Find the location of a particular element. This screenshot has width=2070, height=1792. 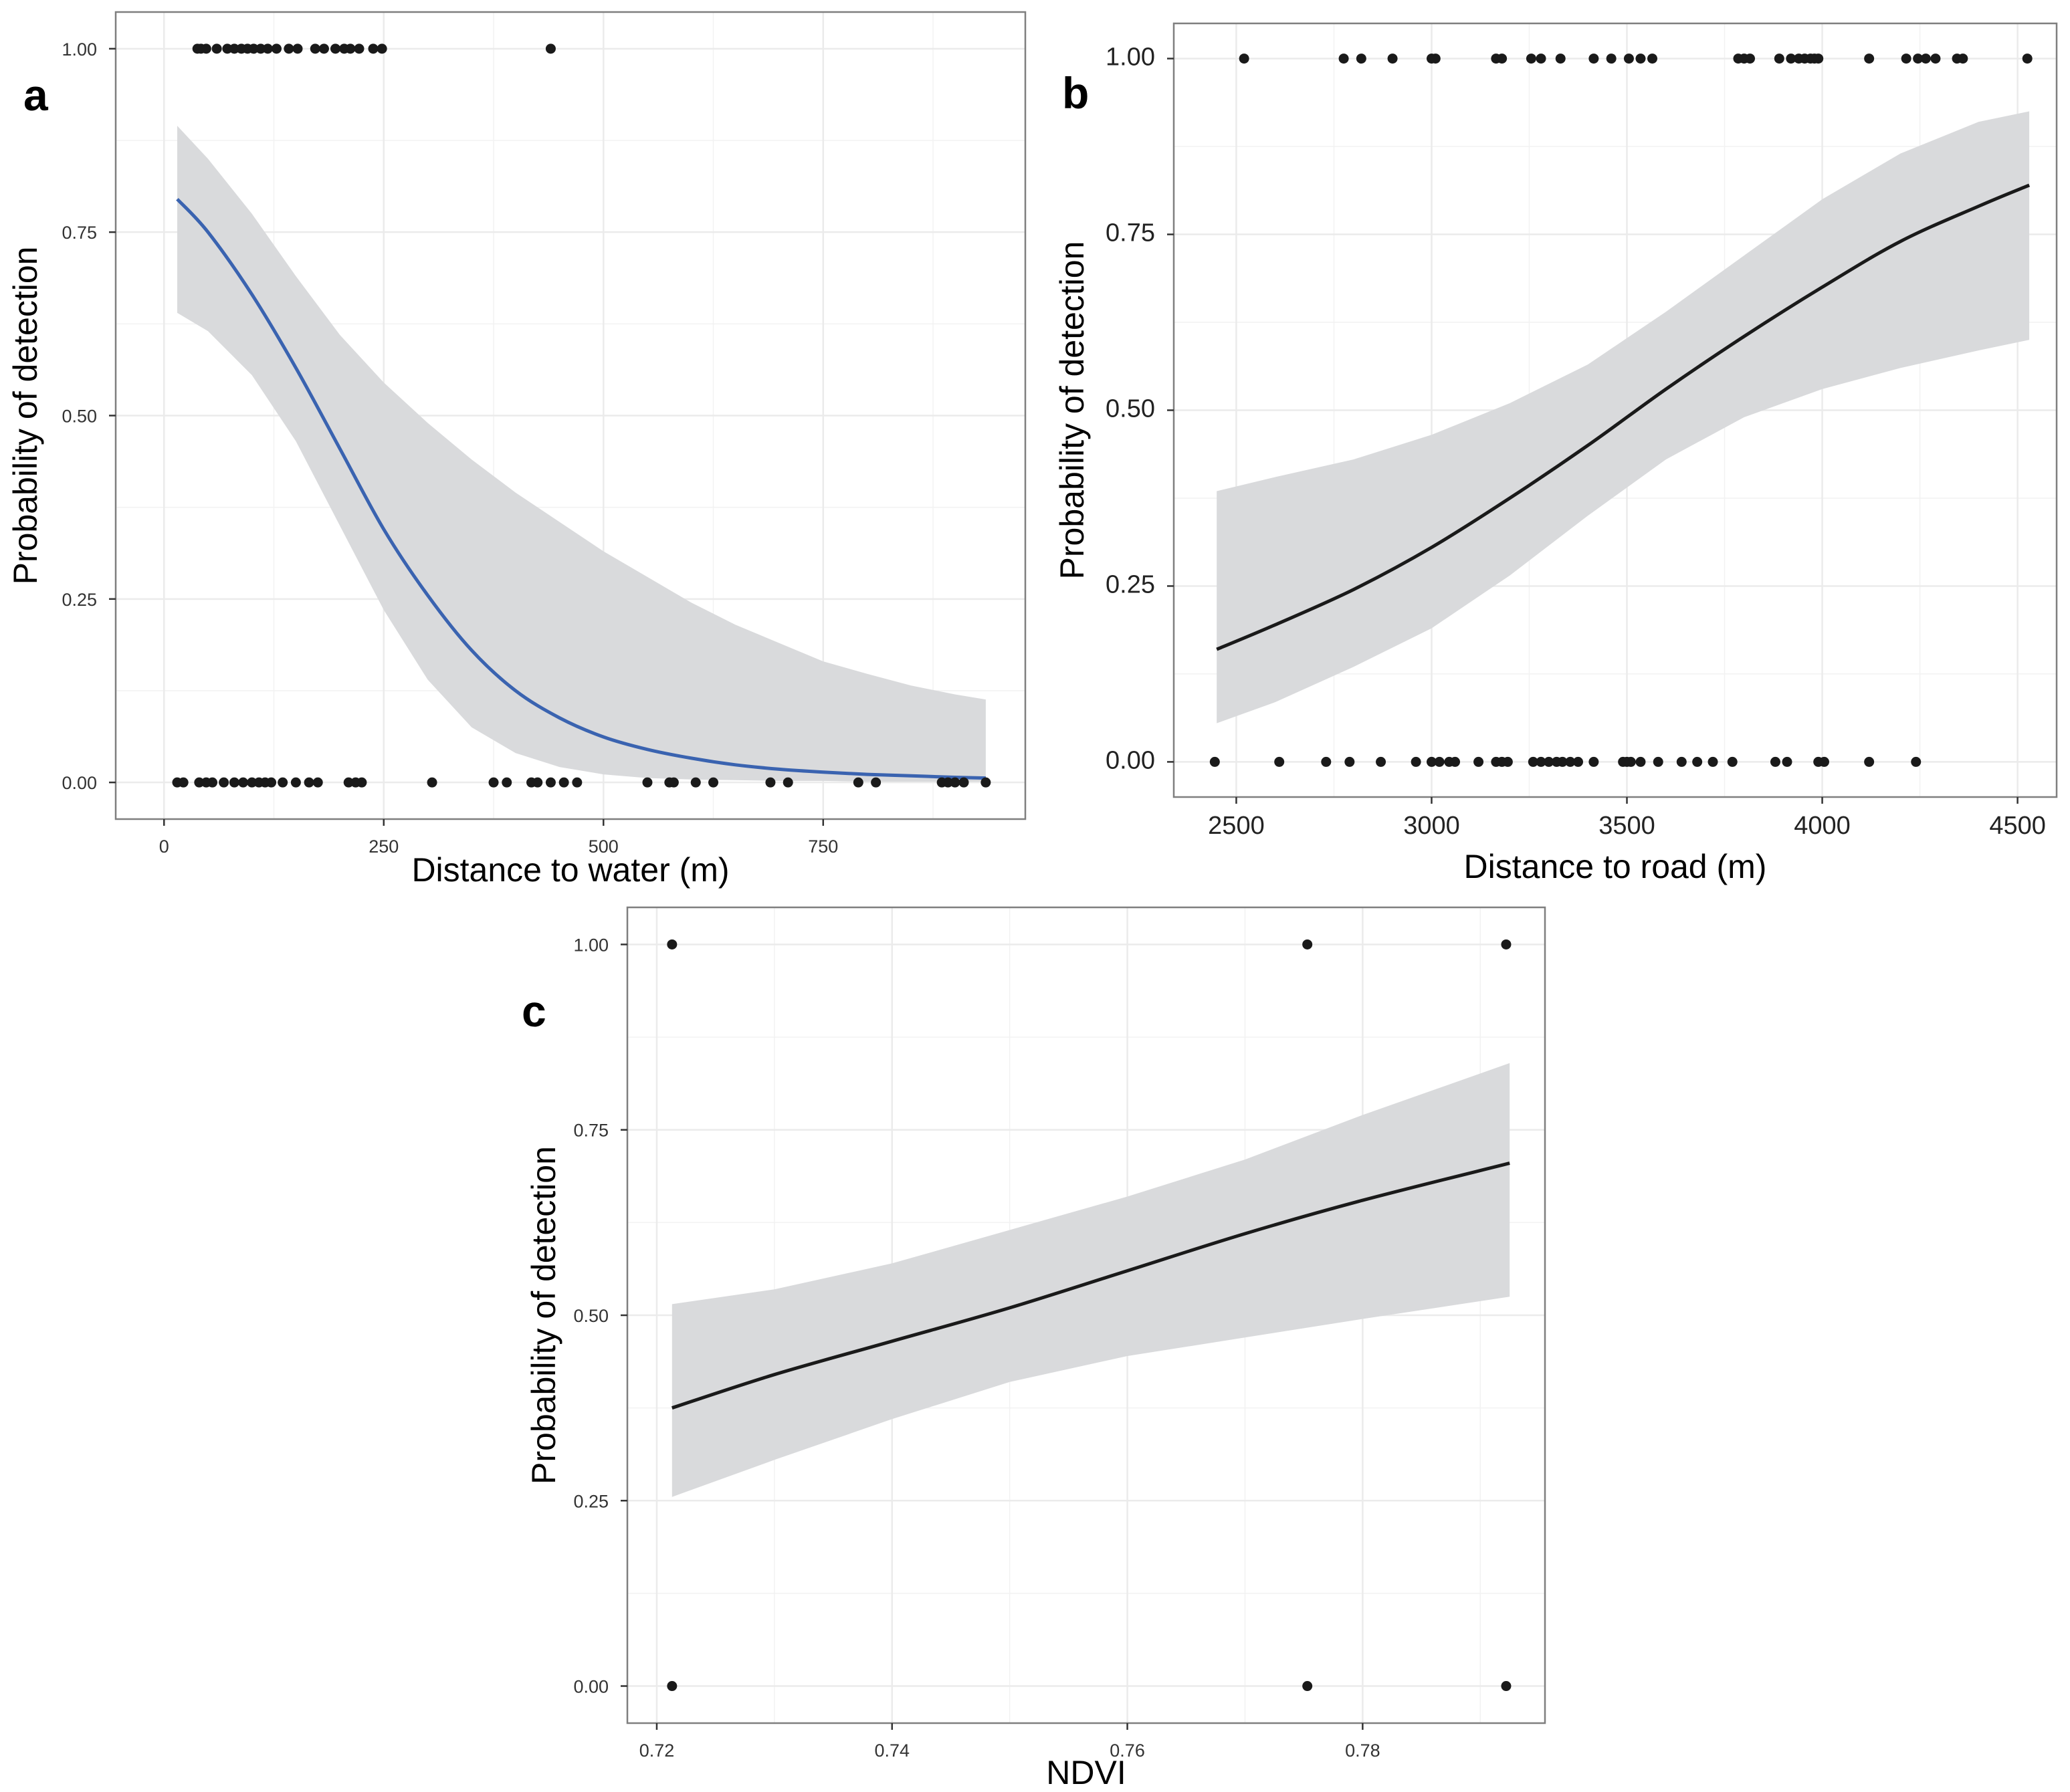

chart-c-x-tick-label: 0.78 is located at coordinates (1362, 1751).